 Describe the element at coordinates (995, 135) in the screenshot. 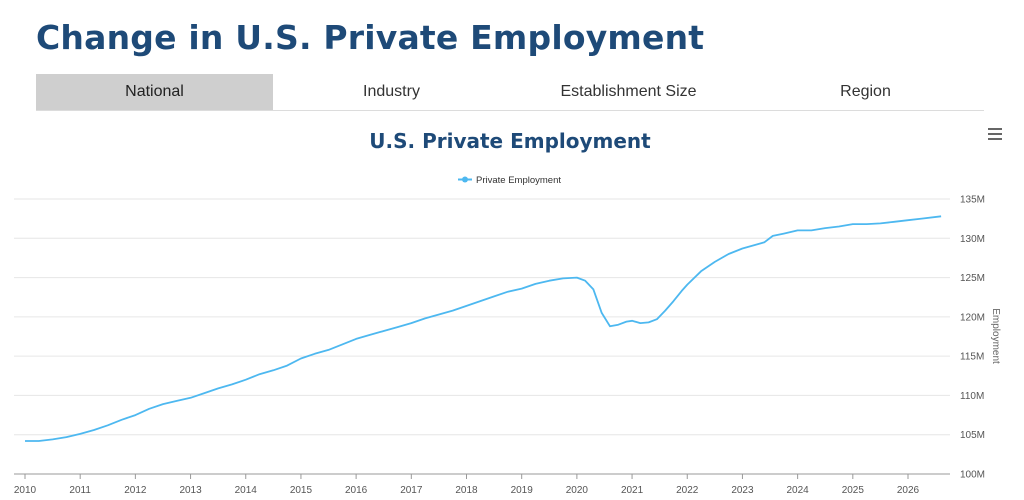

I see `chart-menu-icon` at that location.